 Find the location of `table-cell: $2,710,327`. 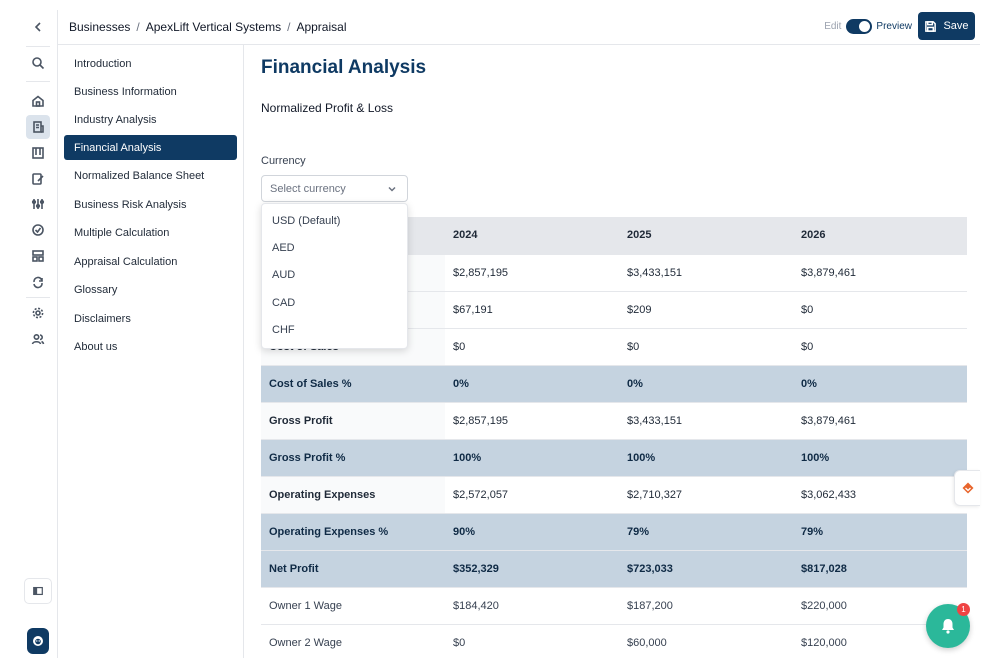

table-cell: $2,710,327 is located at coordinates (706, 495).